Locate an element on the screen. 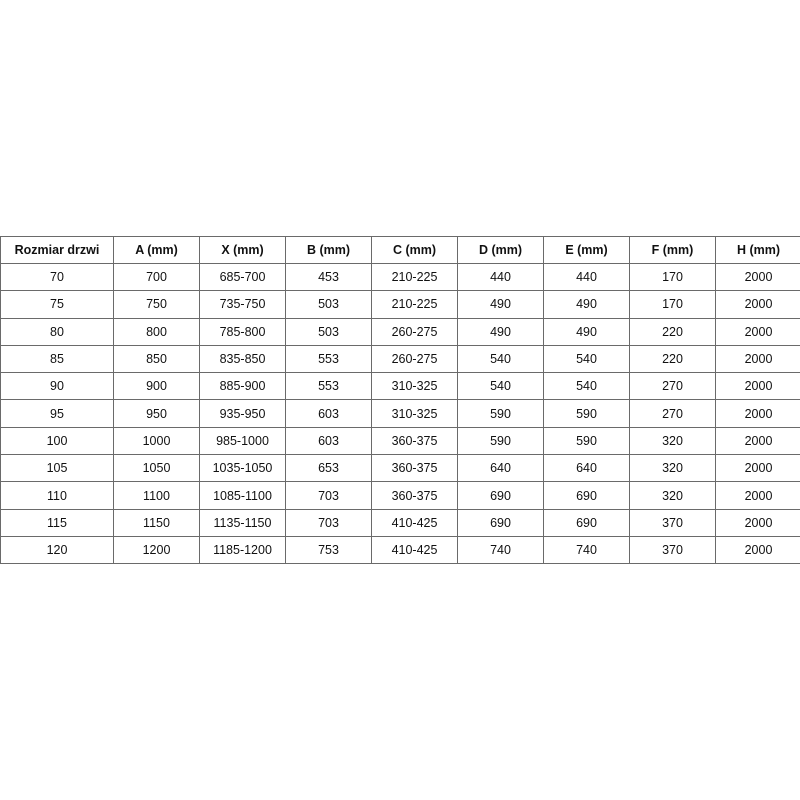  table-row: 105 1050 1035-1050 653 360-375 640 640 320 2000 is located at coordinates (400, 468).